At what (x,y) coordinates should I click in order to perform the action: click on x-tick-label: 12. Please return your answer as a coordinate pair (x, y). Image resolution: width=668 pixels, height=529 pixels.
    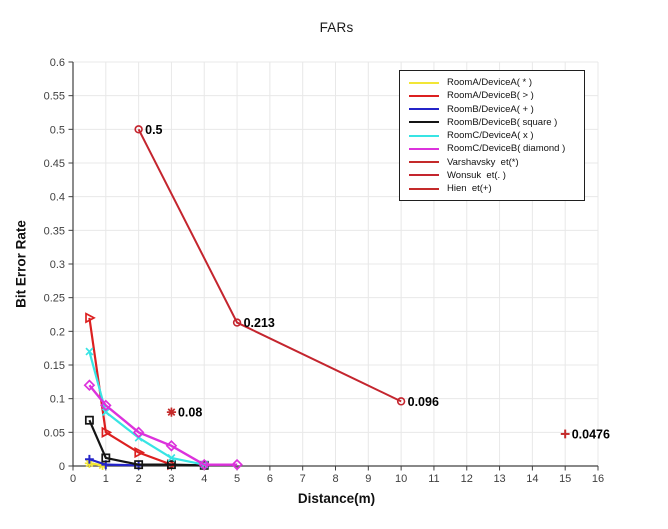
    Looking at the image, I should click on (467, 479).